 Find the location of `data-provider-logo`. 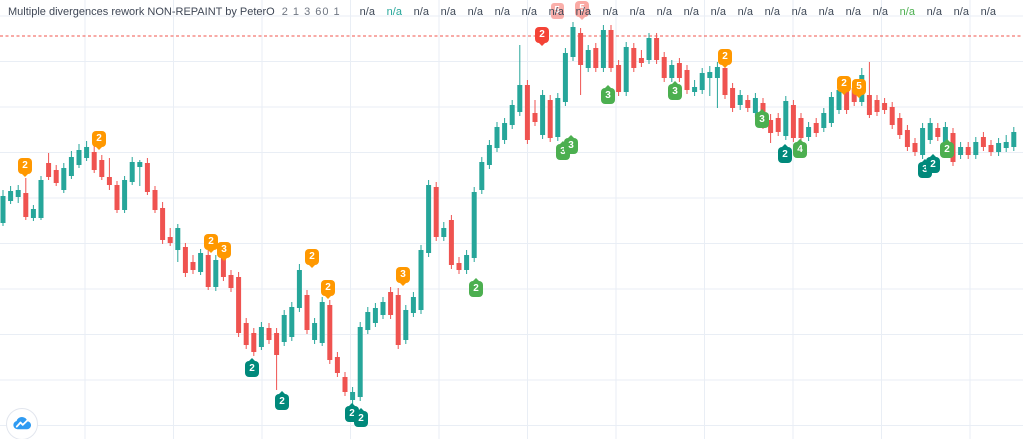

data-provider-logo is located at coordinates (22, 423).